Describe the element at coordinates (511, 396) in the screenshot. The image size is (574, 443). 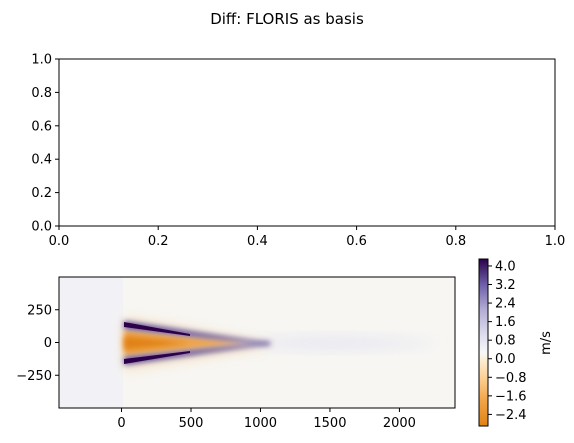
I see `colorbar-tick-label: −1.6` at that location.